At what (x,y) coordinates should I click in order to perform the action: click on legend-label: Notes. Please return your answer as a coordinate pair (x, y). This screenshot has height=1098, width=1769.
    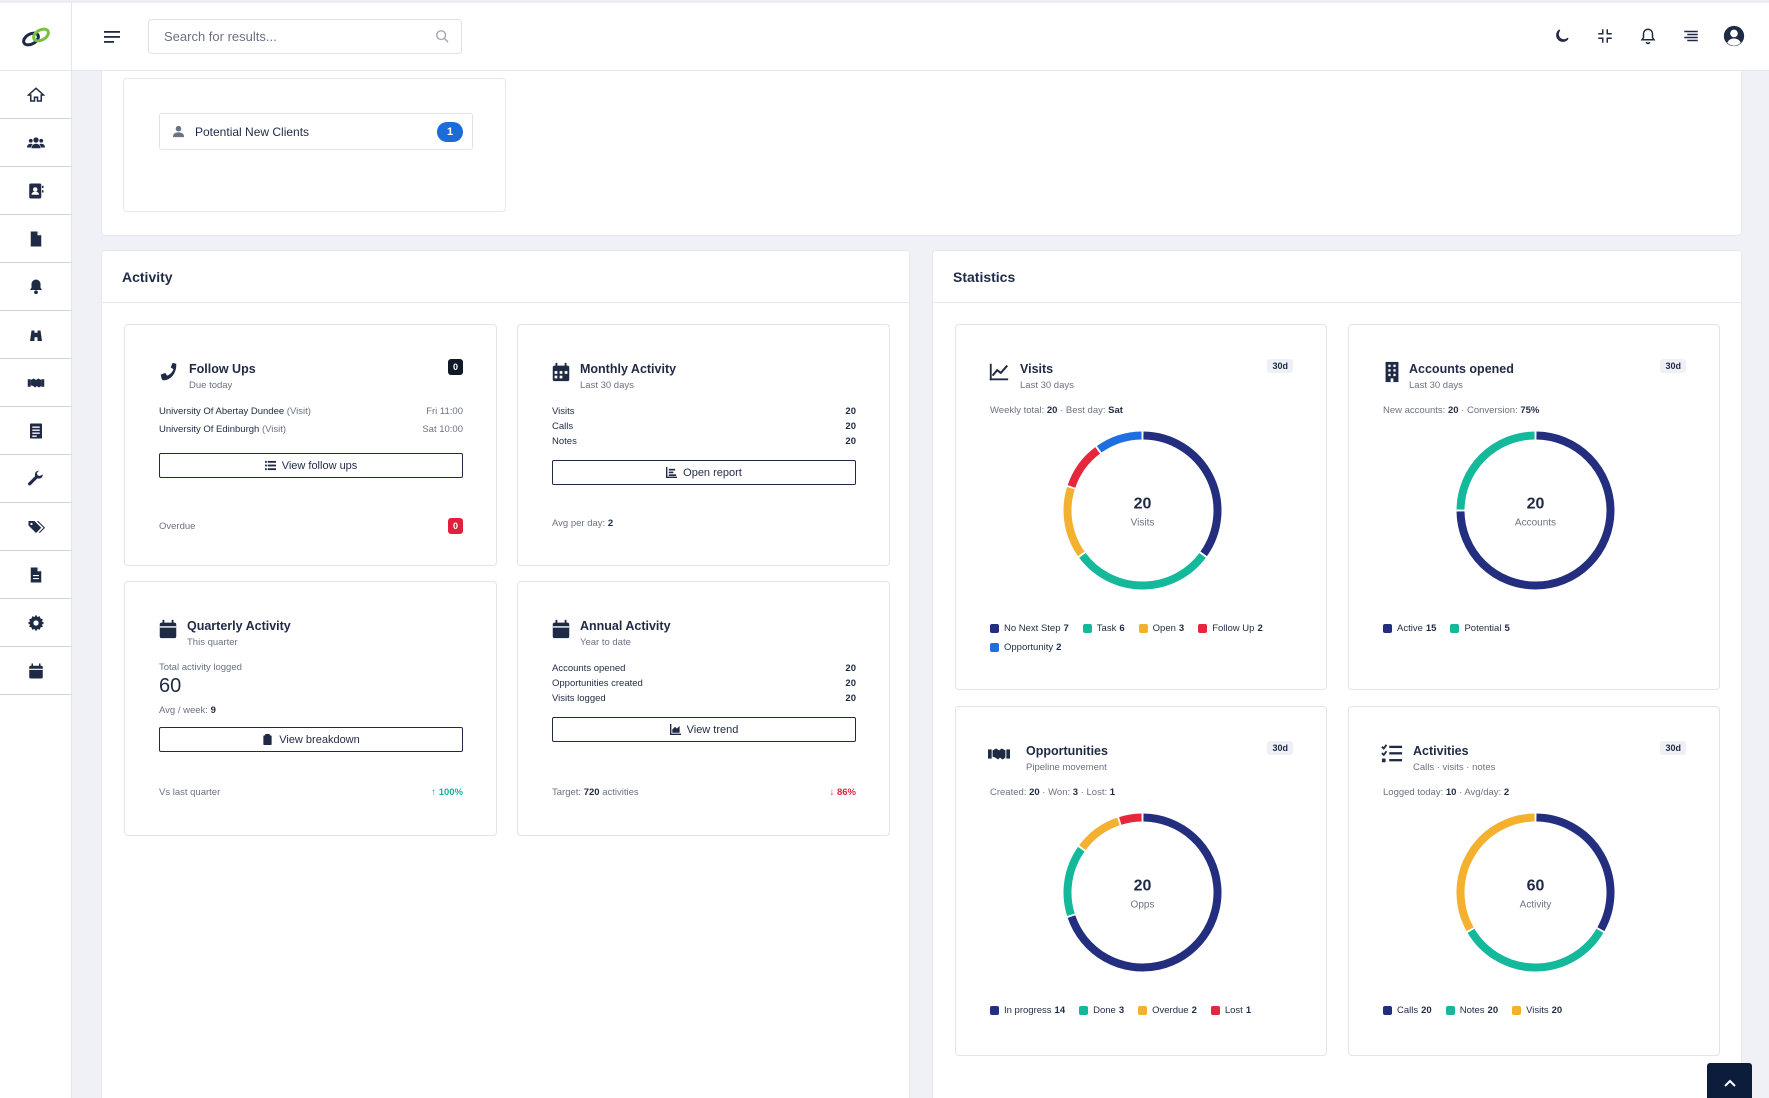
    Looking at the image, I should click on (1472, 1010).